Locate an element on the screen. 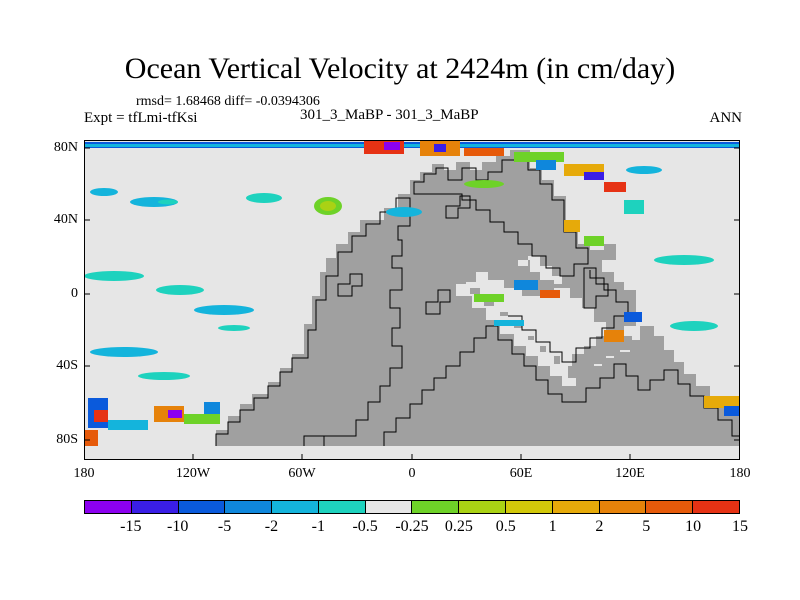  colorbar-label: 15 is located at coordinates (740, 526).